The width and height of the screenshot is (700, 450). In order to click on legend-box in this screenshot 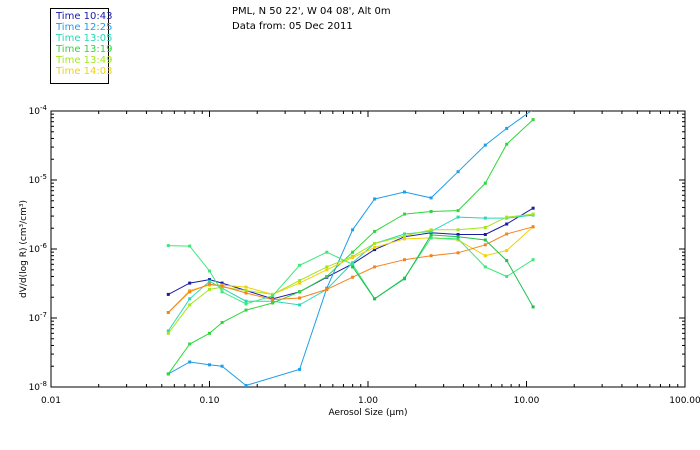, I will do `click(79, 46)`.